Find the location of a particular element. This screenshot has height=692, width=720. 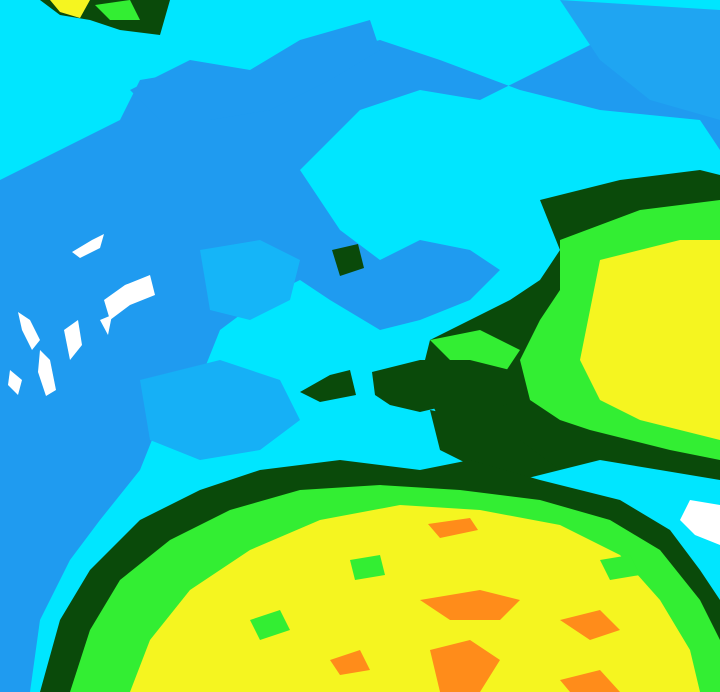

region-dark-green is located at coordinates (430, 362).